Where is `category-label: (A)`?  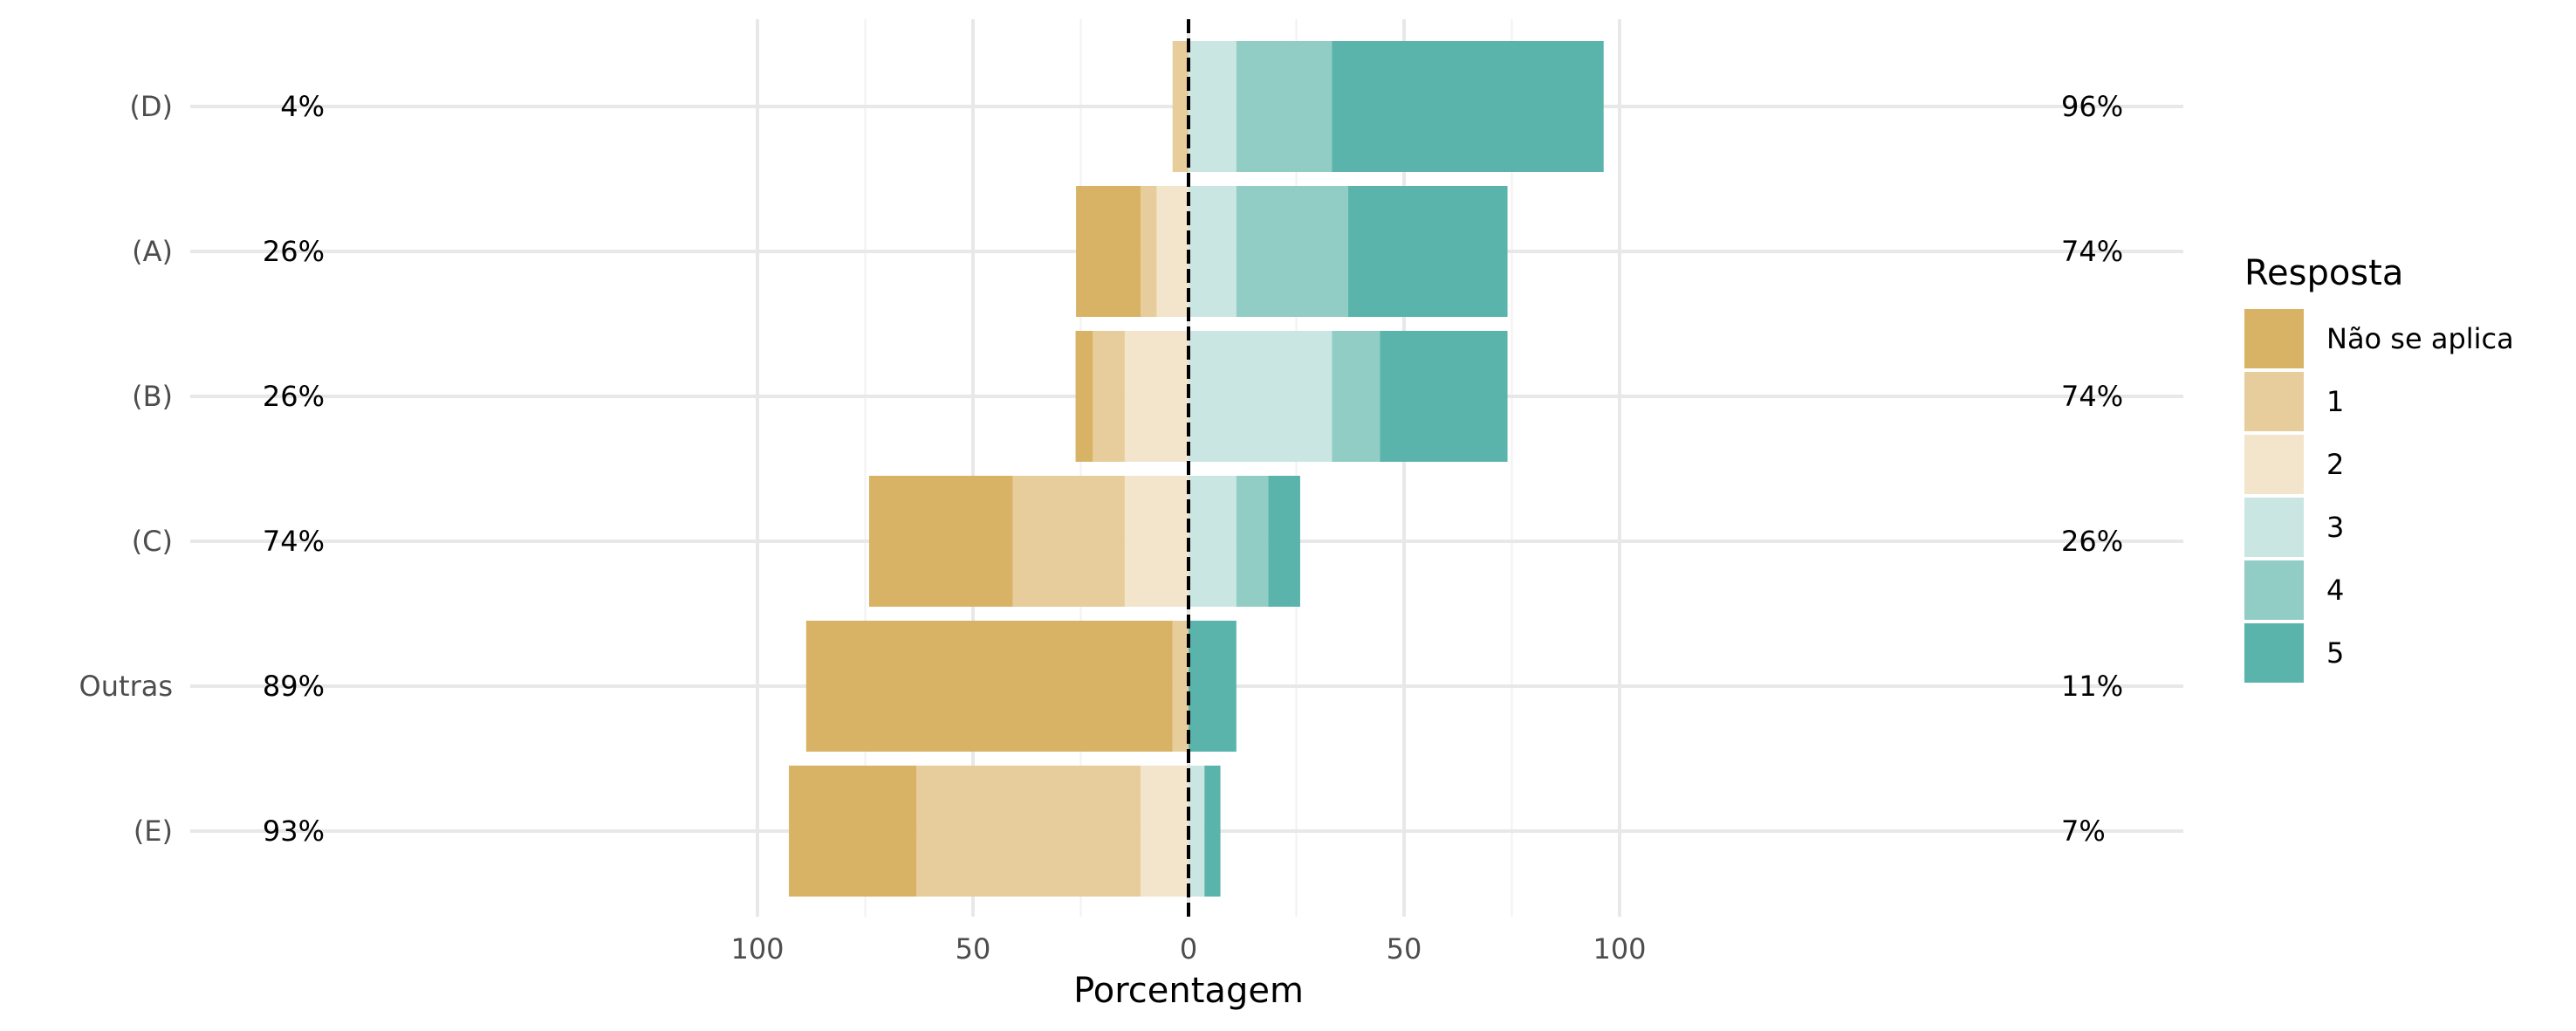
category-label: (A) is located at coordinates (153, 252).